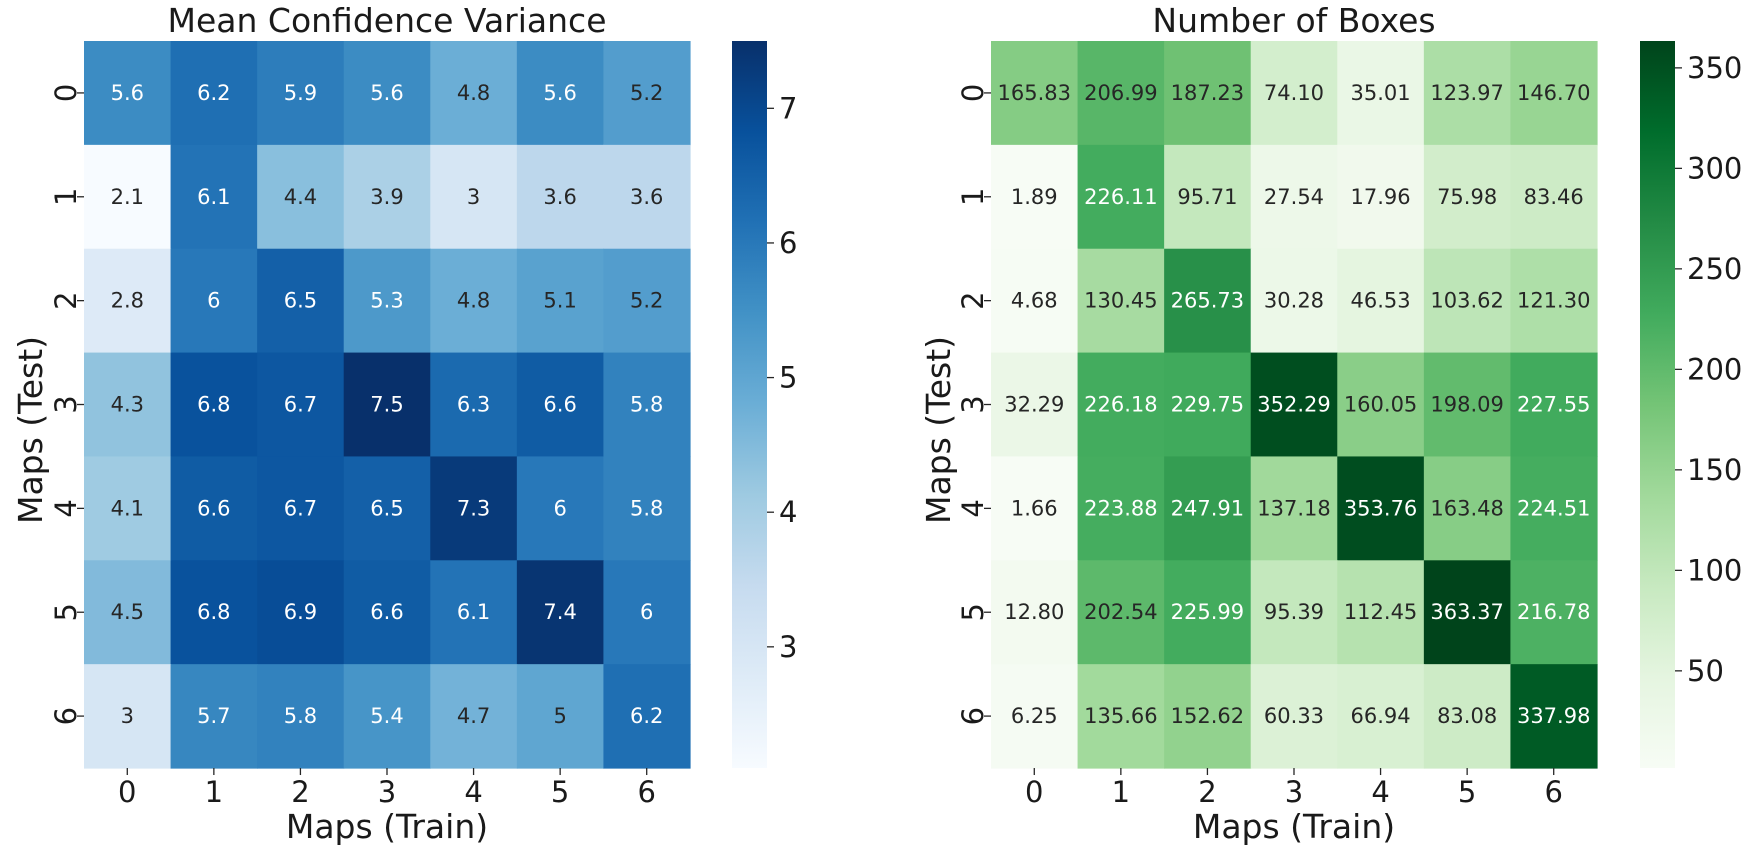  Describe the element at coordinates (1380, 508) in the screenshot. I see `cell-value-label: 353.76` at that location.